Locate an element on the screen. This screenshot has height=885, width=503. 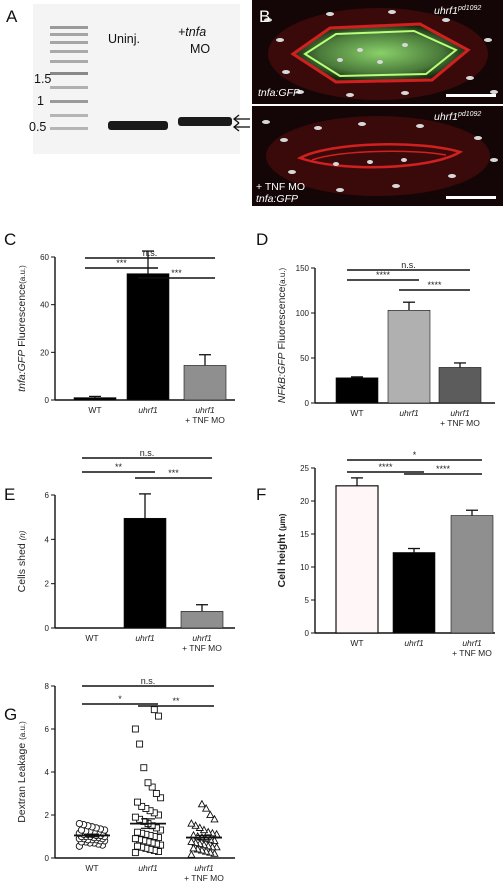
y-tick-label: 15 is located at coordinates (304, 534).